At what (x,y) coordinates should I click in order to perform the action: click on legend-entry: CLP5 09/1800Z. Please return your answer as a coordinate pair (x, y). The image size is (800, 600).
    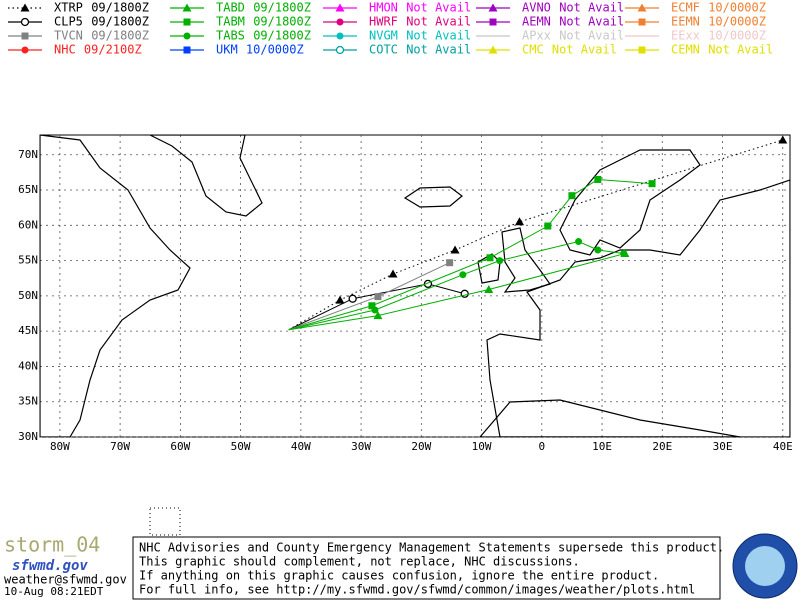
    Looking at the image, I should click on (78, 22).